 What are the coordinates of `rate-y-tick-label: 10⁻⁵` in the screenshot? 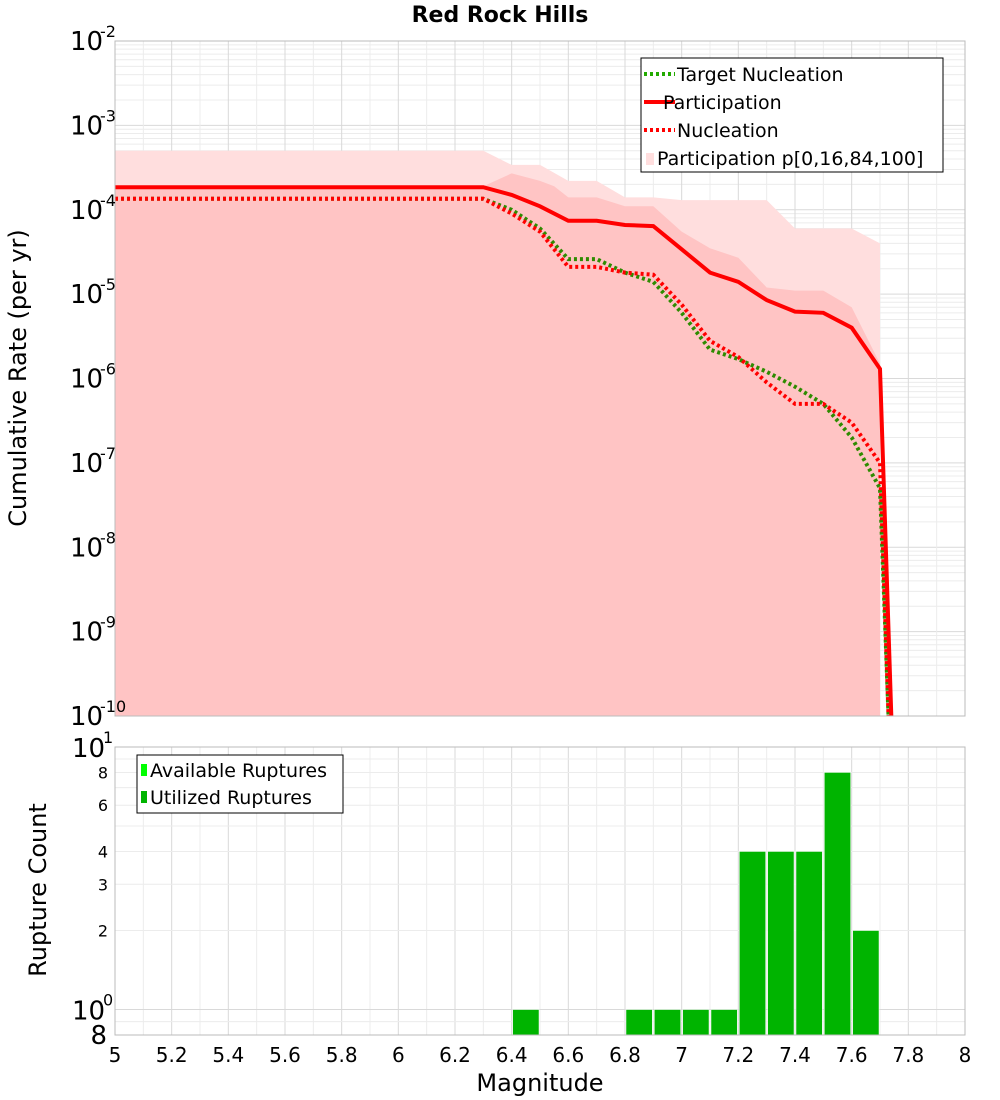 It's located at (93, 292).